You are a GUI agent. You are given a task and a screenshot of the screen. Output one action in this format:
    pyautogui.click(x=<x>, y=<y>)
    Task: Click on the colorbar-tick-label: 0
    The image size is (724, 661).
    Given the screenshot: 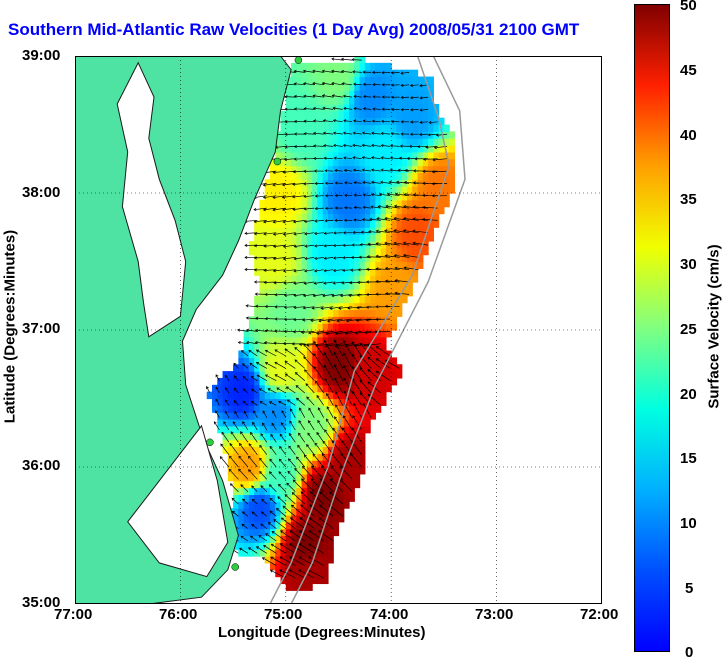 What is the action you would take?
    pyautogui.click(x=689, y=652)
    